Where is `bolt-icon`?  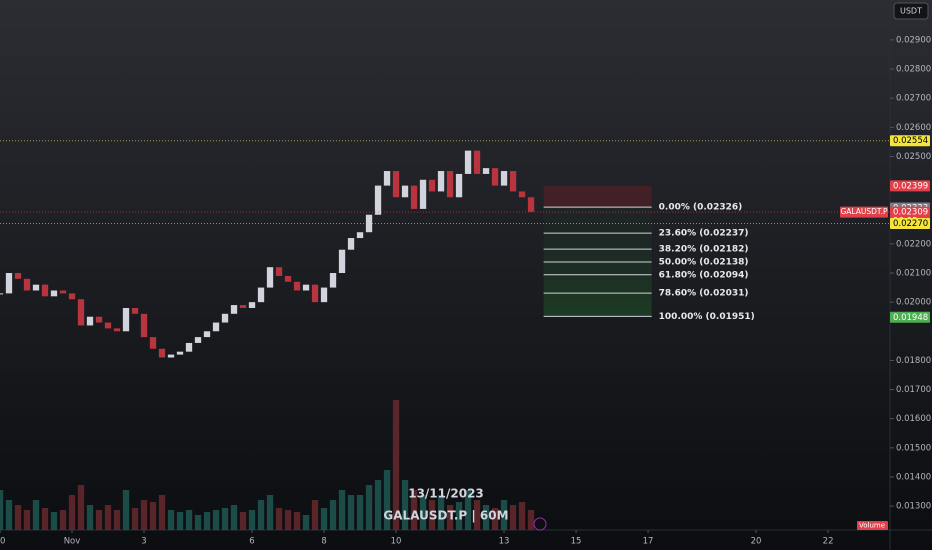 bolt-icon is located at coordinates (540, 524).